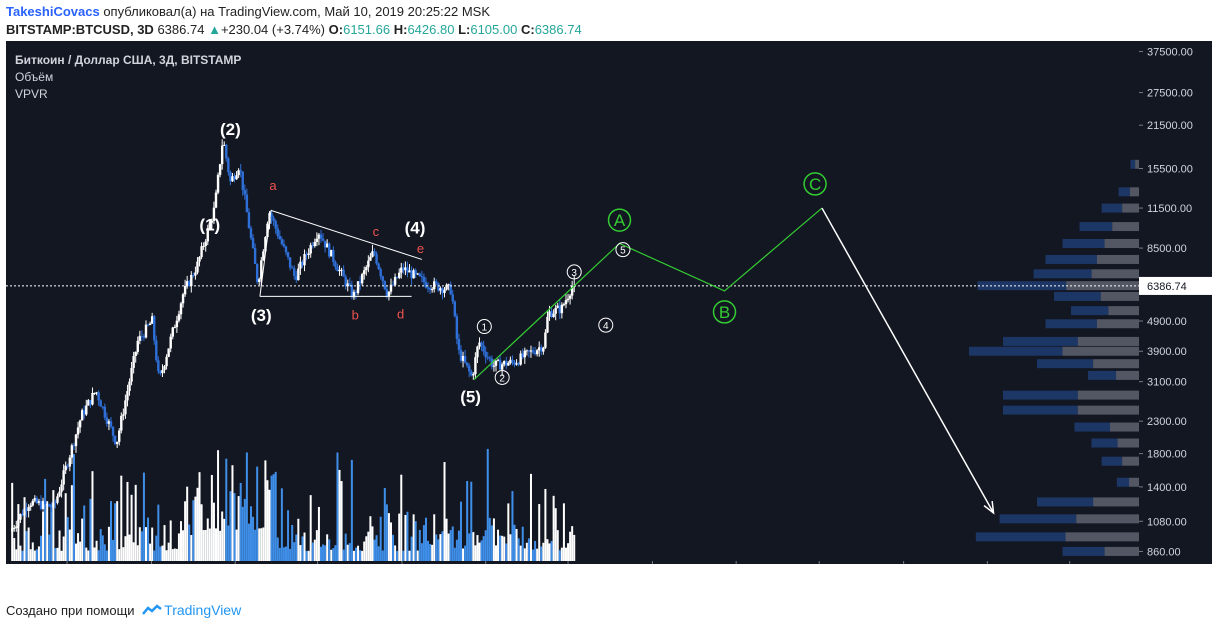 The width and height of the screenshot is (1212, 628). Describe the element at coordinates (70, 610) in the screenshot. I see `footer-text: Создано при помощи` at that location.